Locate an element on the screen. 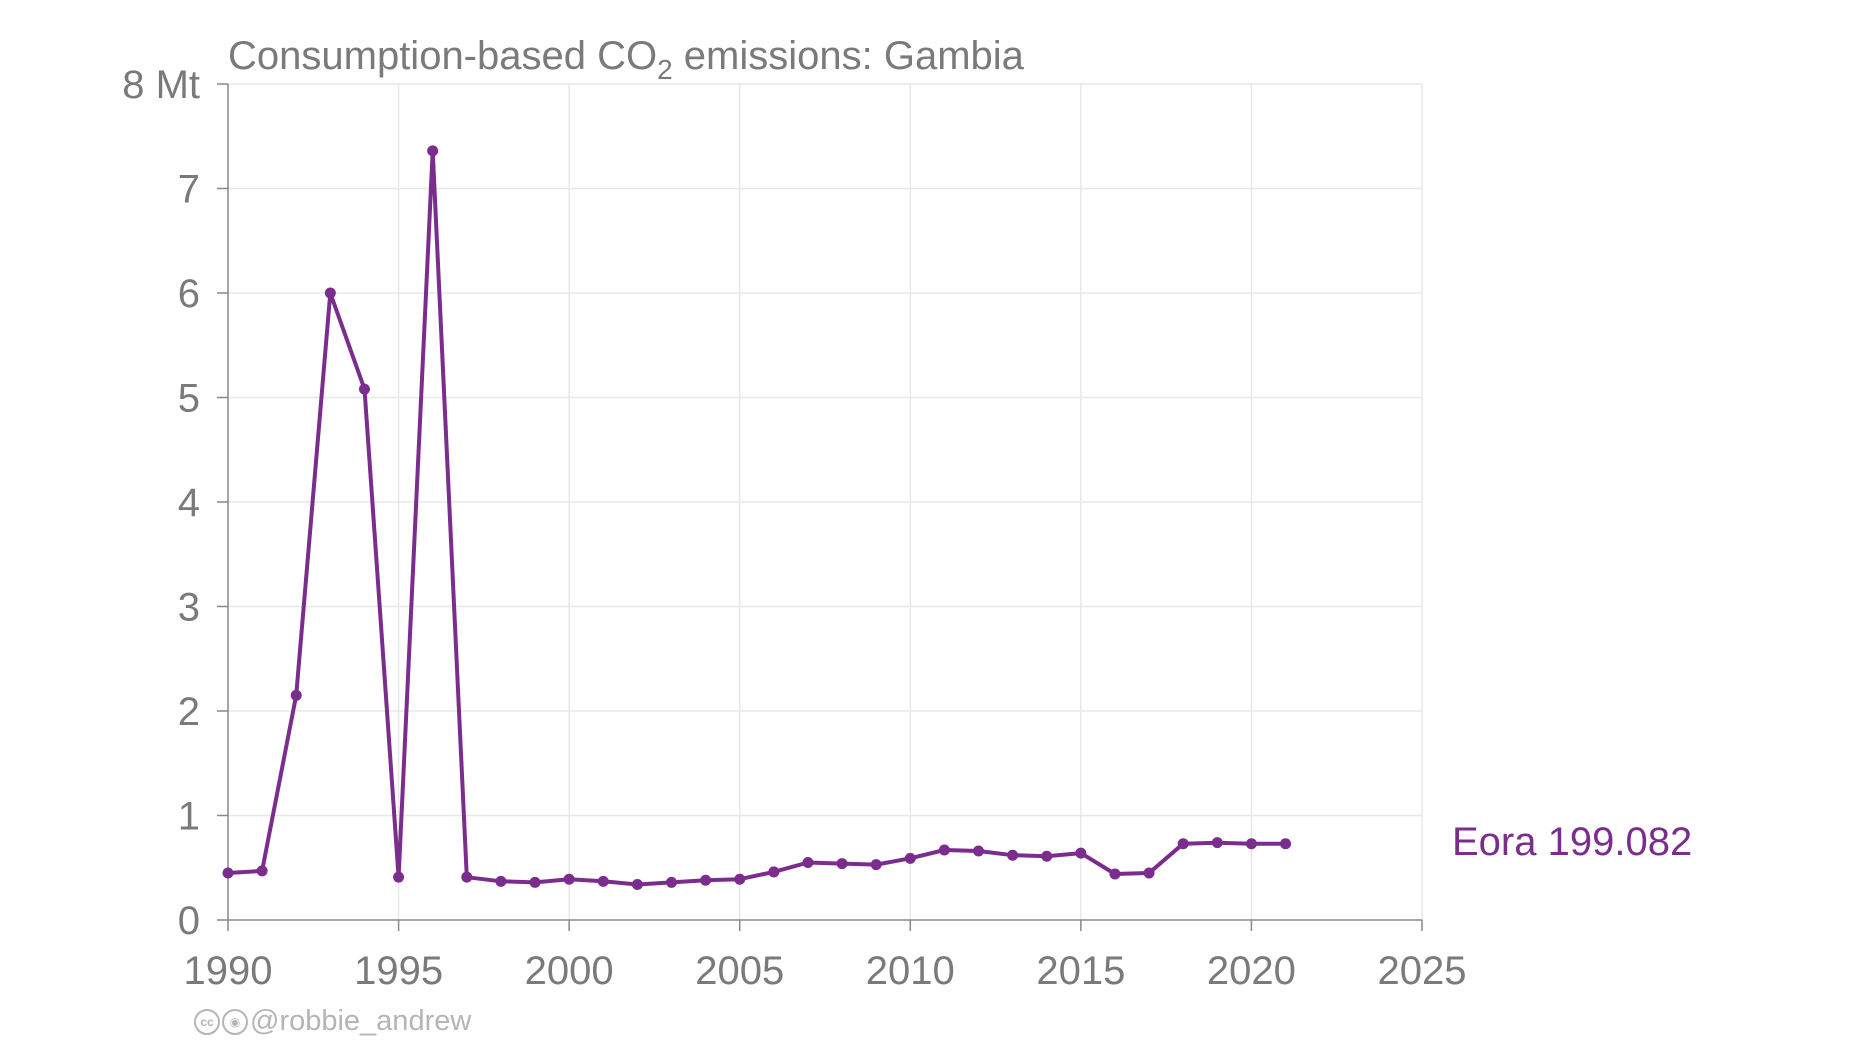 The width and height of the screenshot is (1852, 1042). y-tick-label: 0 is located at coordinates (189, 921).